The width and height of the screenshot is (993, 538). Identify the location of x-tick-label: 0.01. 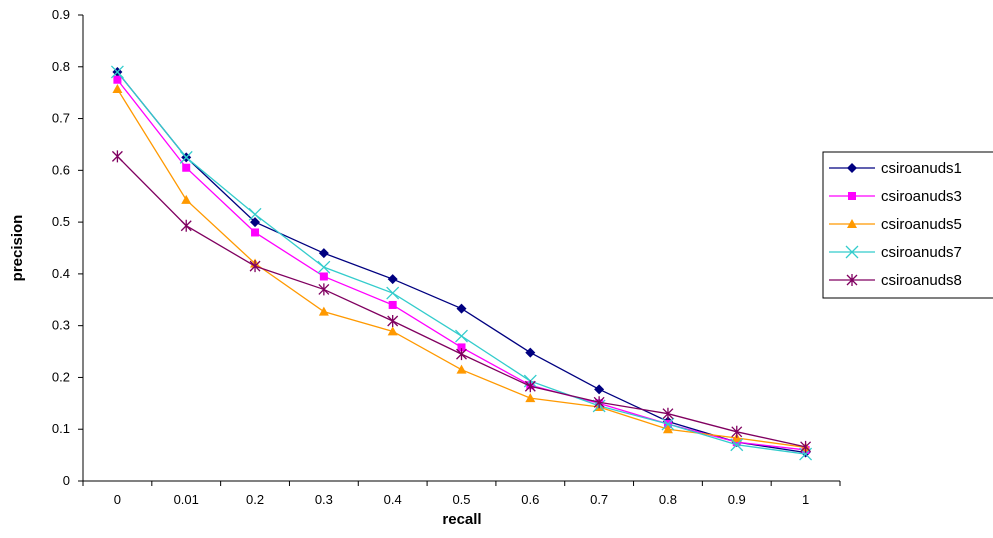
(186, 499).